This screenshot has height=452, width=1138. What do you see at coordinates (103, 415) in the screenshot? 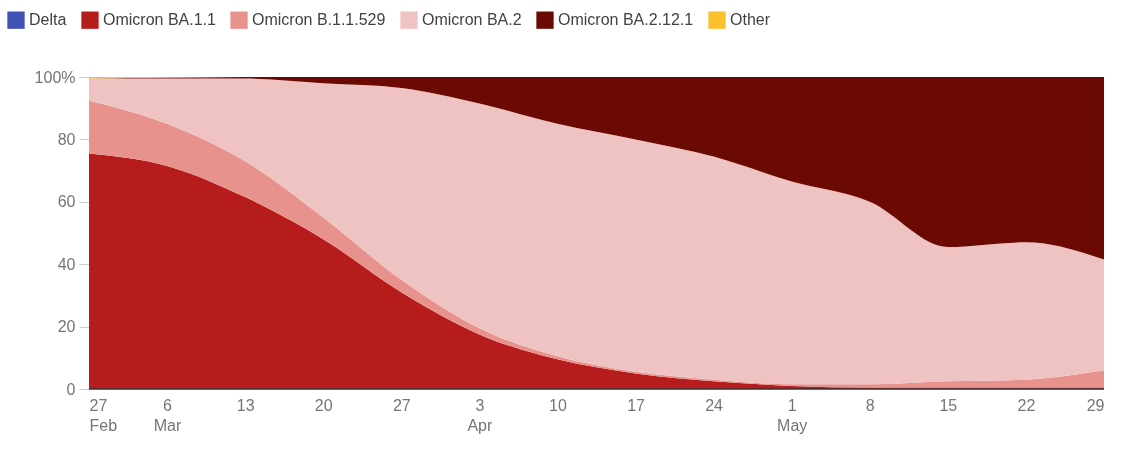
I see `x-tick-label: 27 Feb` at bounding box center [103, 415].